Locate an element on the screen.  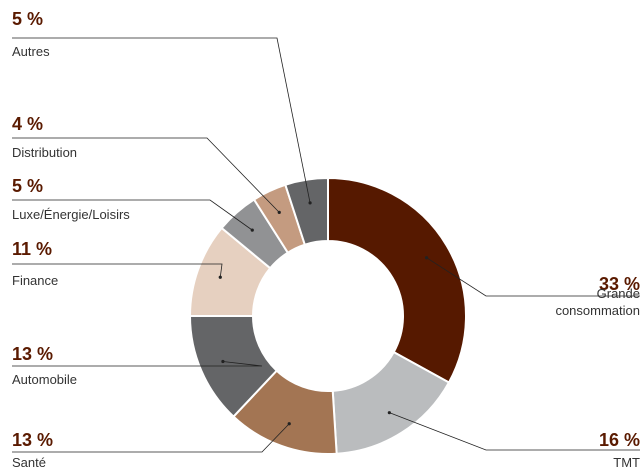
leader-dot-finance is located at coordinates (220, 277).